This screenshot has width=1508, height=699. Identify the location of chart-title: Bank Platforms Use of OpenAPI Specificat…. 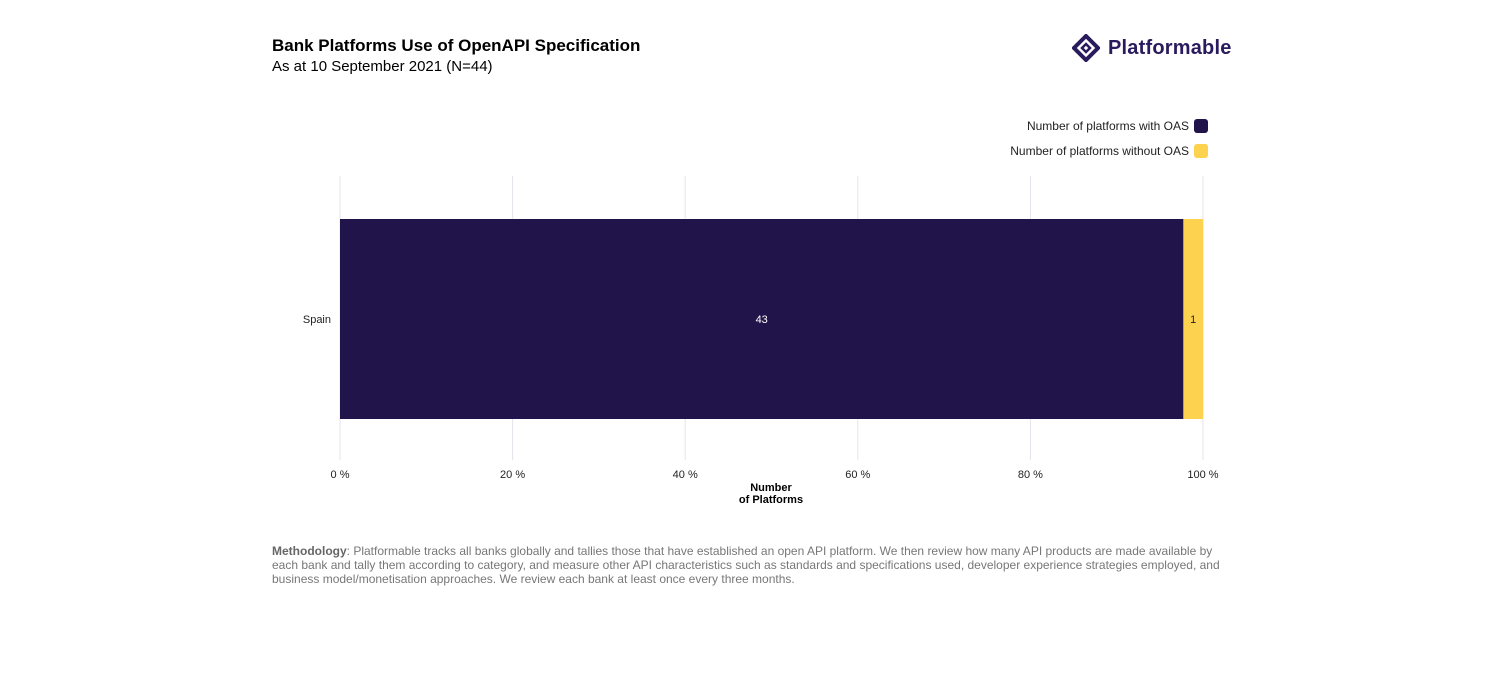
(456, 45).